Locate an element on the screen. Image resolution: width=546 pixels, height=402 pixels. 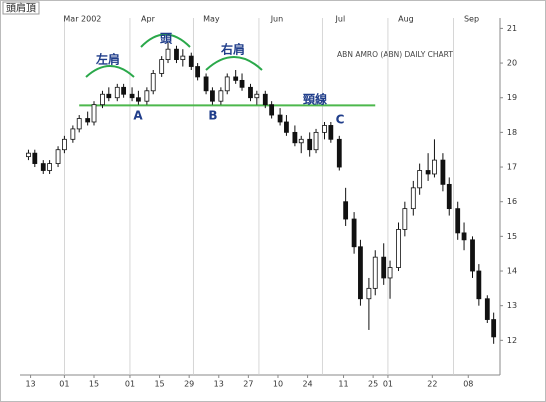
head-arc is located at coordinates (165, 40).